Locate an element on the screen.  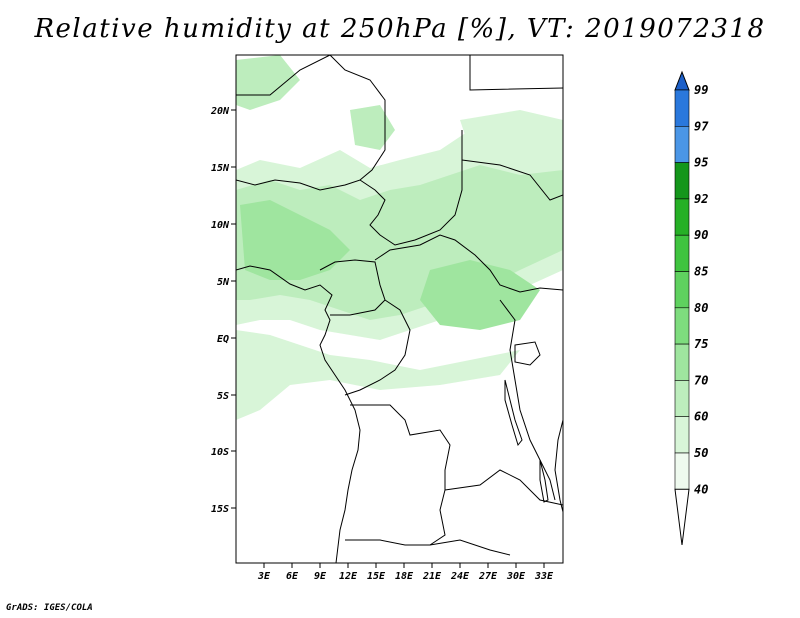
lat-label-20n: 20N is located at coordinates (220, 111).